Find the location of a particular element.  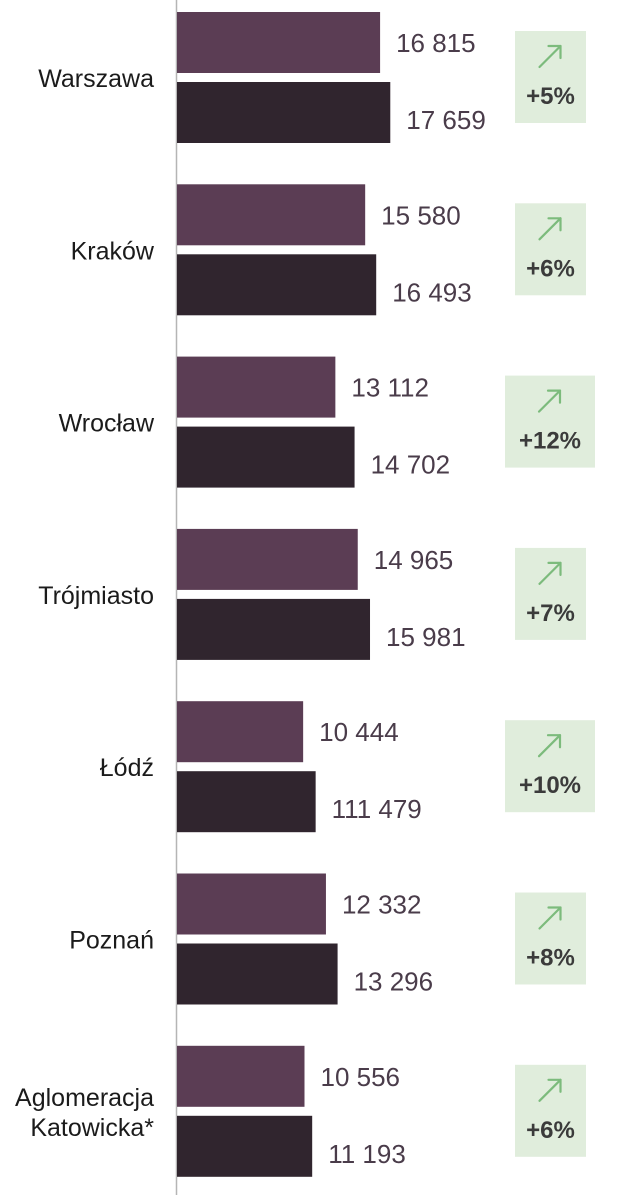

category-group: Trójmiasto 14 965 15 981 +7% is located at coordinates (312, 594).